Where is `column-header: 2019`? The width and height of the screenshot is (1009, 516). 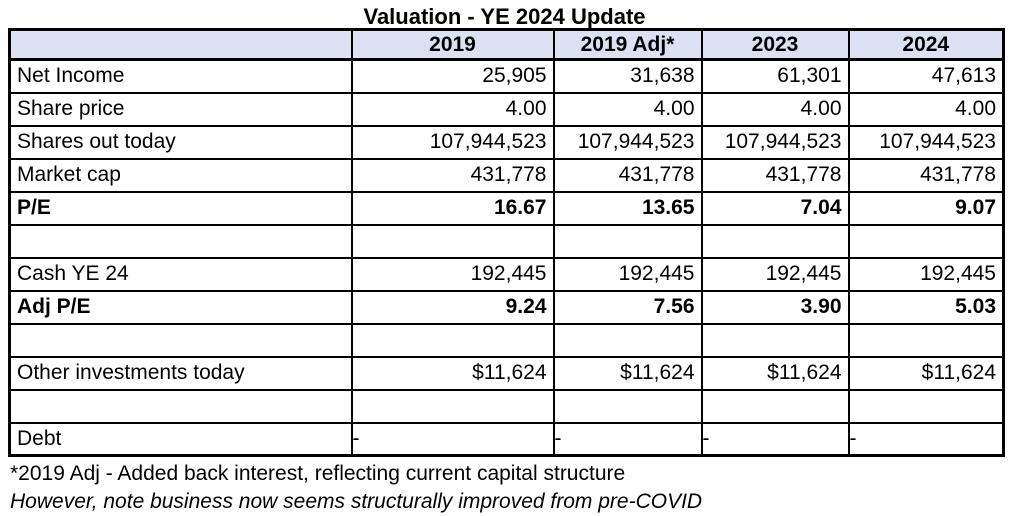 column-header: 2019 is located at coordinates (452, 44).